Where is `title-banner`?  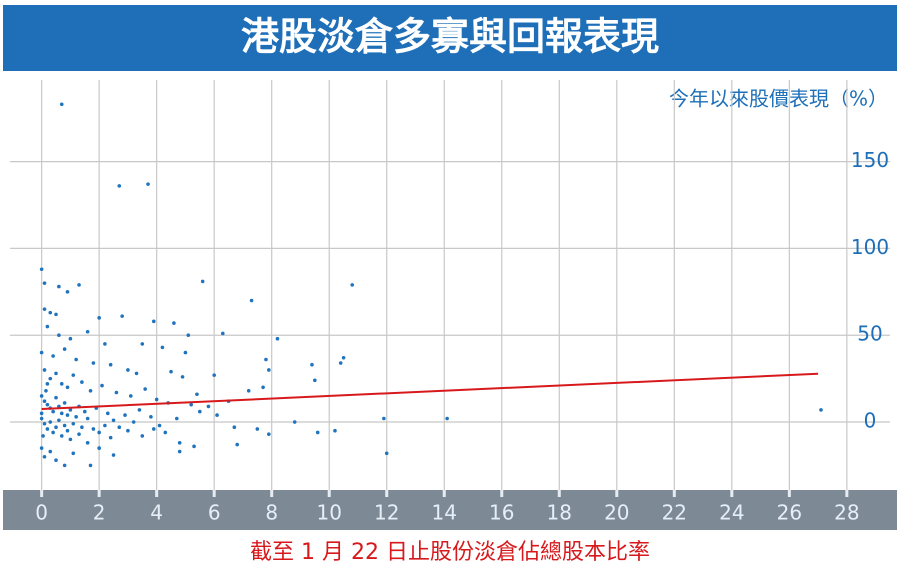
title-banner is located at coordinates (450, 38).